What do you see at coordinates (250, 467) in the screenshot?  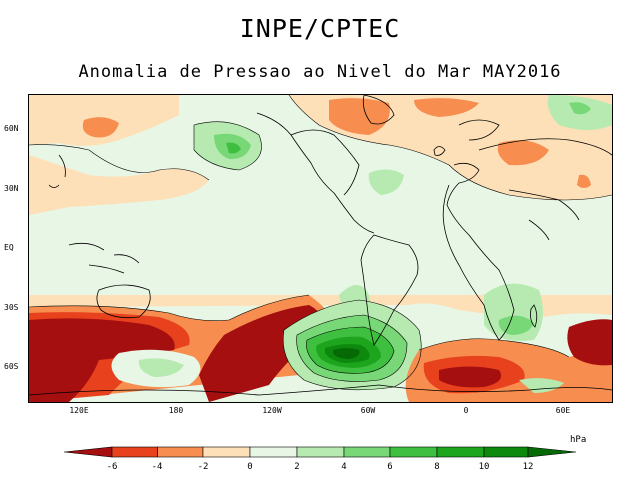 I see `colorbar-tick-label: 0` at bounding box center [250, 467].